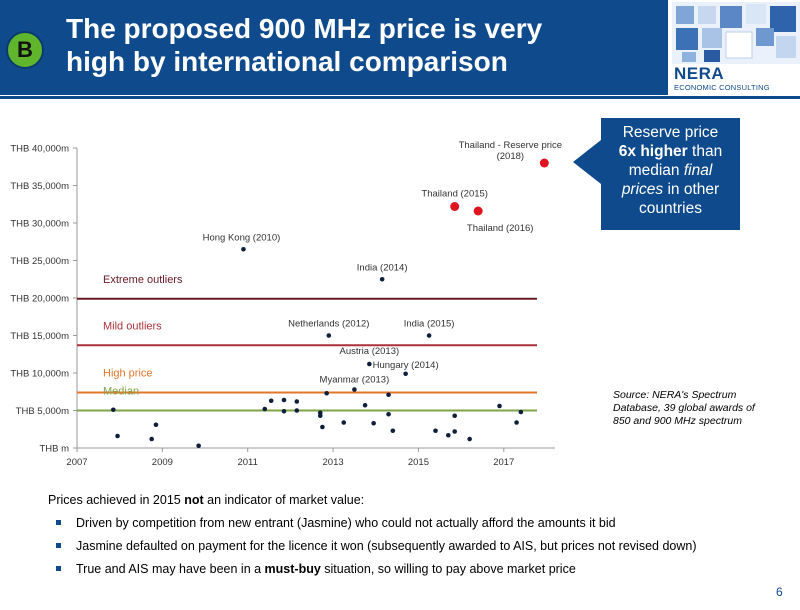  I want to click on x-tick-label: 2017, so click(503, 462).